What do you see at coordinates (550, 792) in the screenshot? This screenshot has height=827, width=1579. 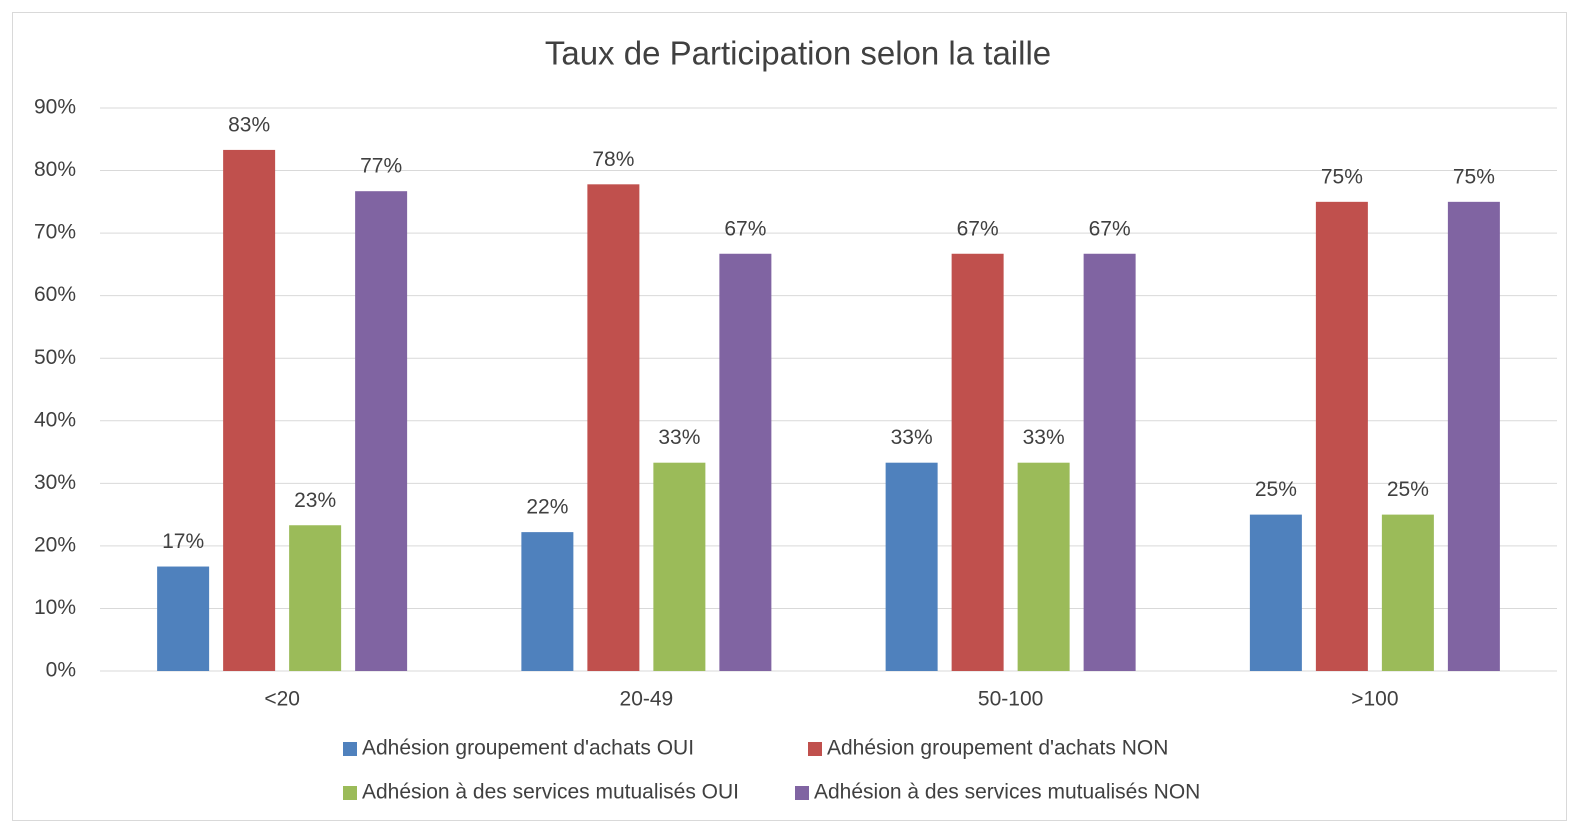 I see `legend-label: Adhésion à des services mutualisés OUI` at bounding box center [550, 792].